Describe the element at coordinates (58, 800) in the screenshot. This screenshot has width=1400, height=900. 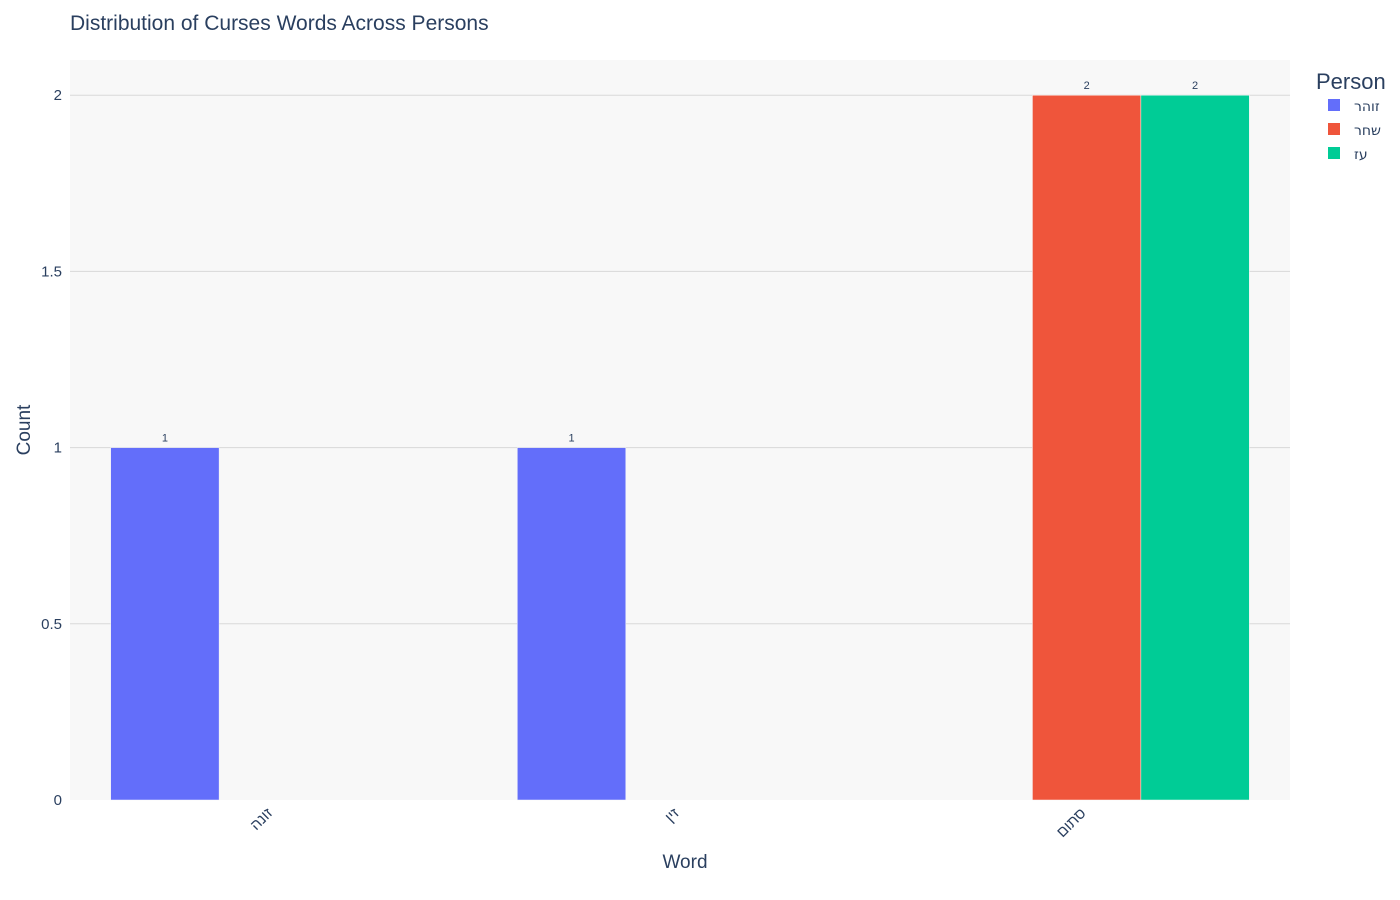
I see `y-tick-label: 0` at that location.